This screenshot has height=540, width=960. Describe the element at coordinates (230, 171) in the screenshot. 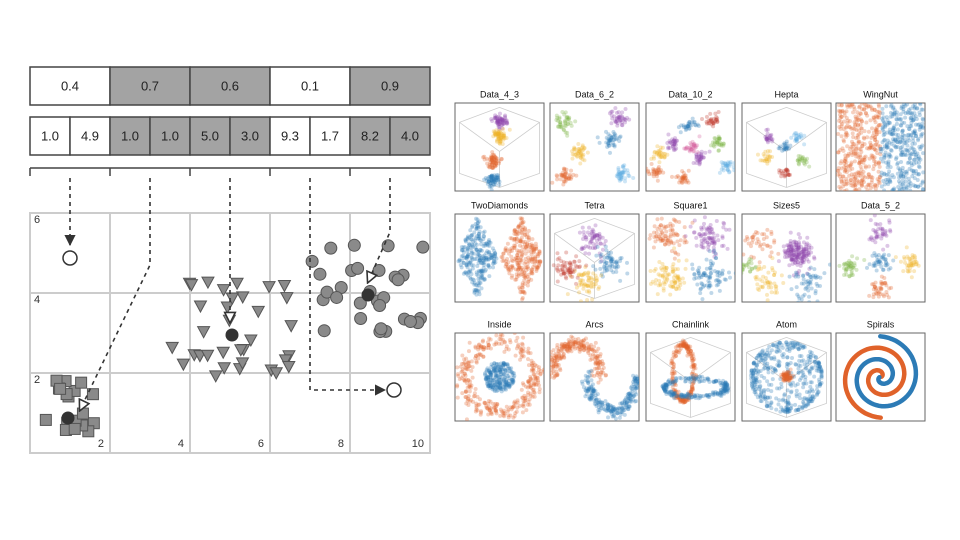

I see `bracket` at that location.